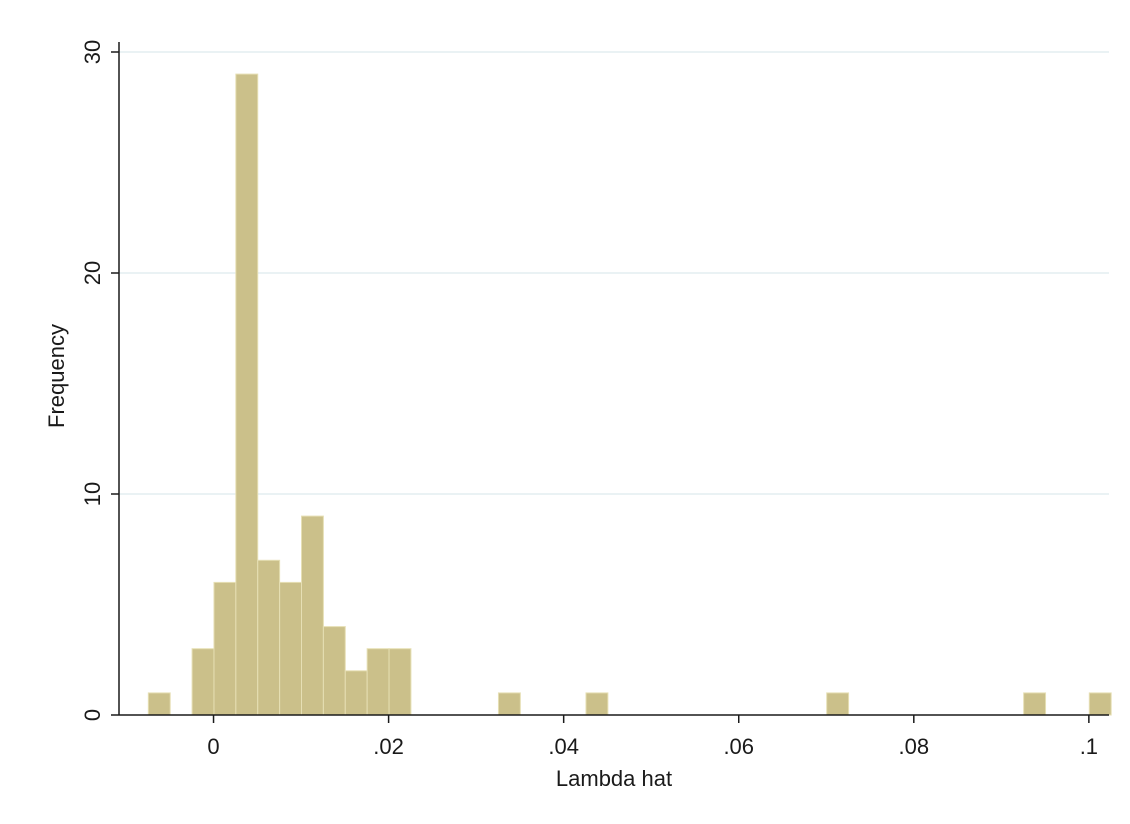 This screenshot has height=824, width=1130. I want to click on y-tick-label-3: 30, so click(92, 52).